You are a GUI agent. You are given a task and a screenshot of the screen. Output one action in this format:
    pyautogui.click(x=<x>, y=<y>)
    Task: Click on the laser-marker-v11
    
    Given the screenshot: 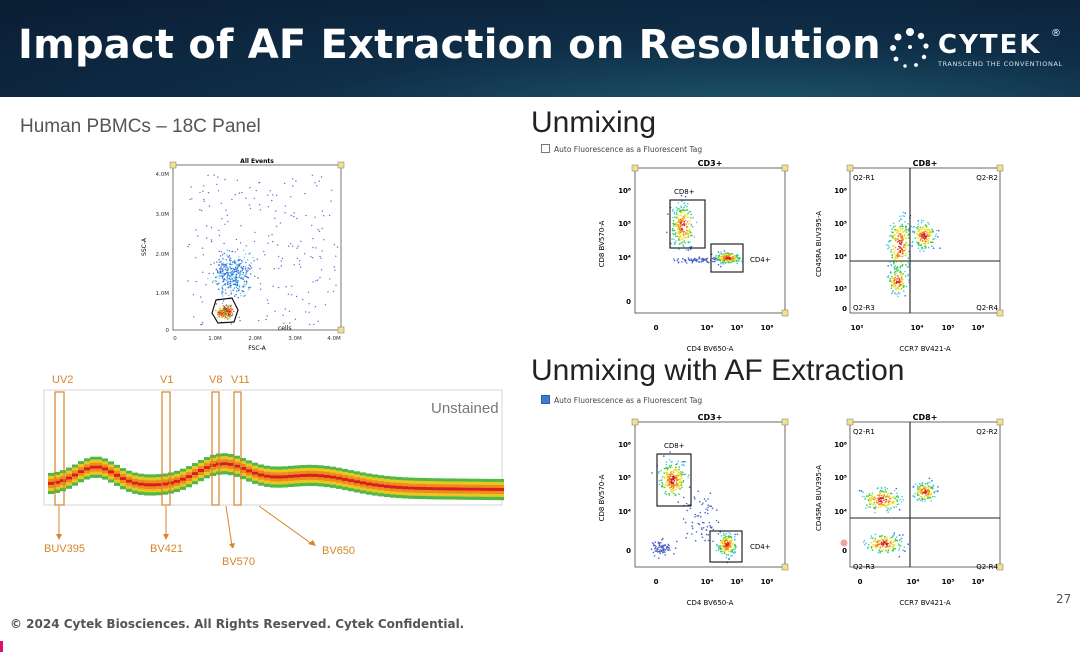 What is the action you would take?
    pyautogui.click(x=237, y=448)
    